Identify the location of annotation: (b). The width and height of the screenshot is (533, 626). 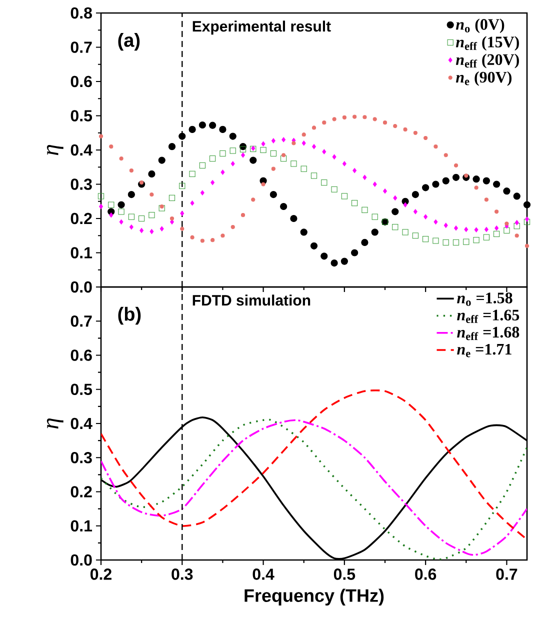
(129, 315).